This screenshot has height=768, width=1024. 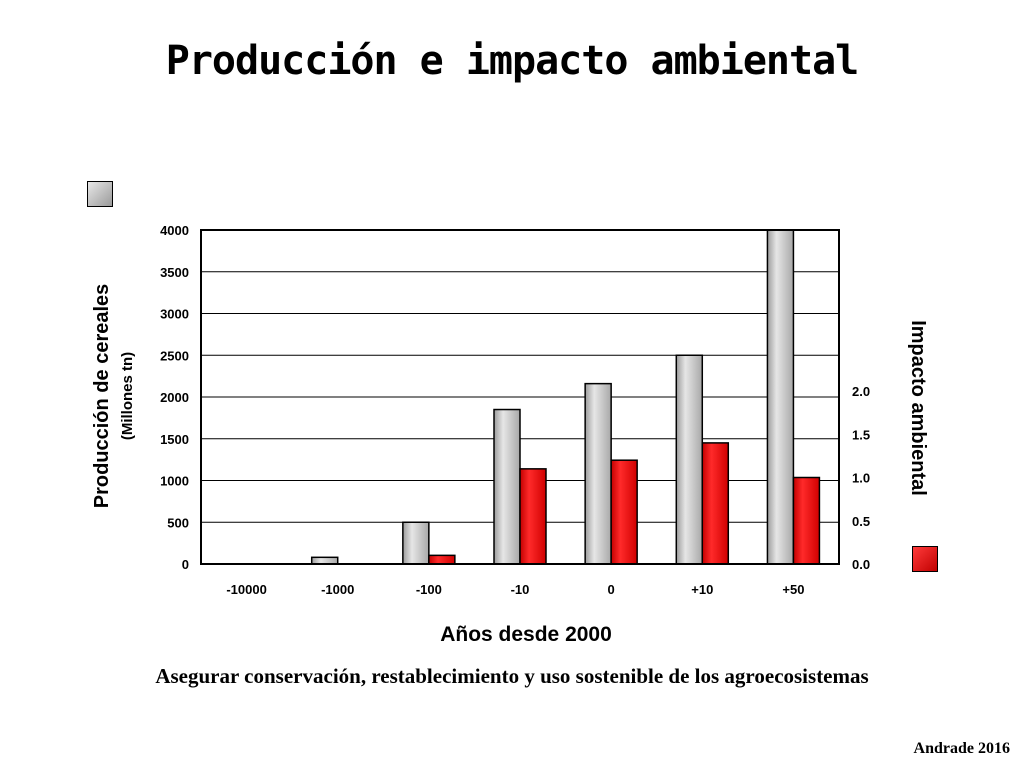 What do you see at coordinates (102, 396) in the screenshot?
I see `y-axis-title: Producción de cereales` at bounding box center [102, 396].